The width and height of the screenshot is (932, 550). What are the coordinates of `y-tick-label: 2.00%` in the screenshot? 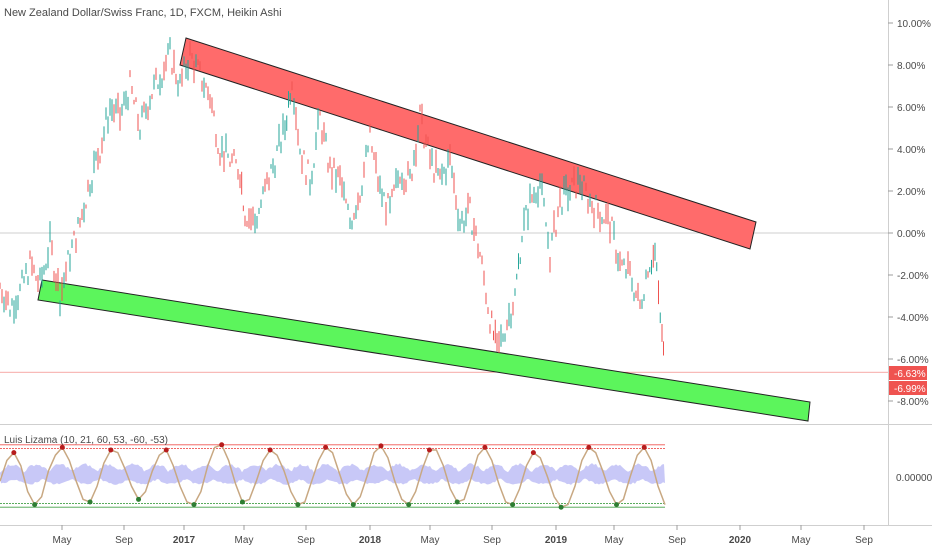 It's located at (911, 192).